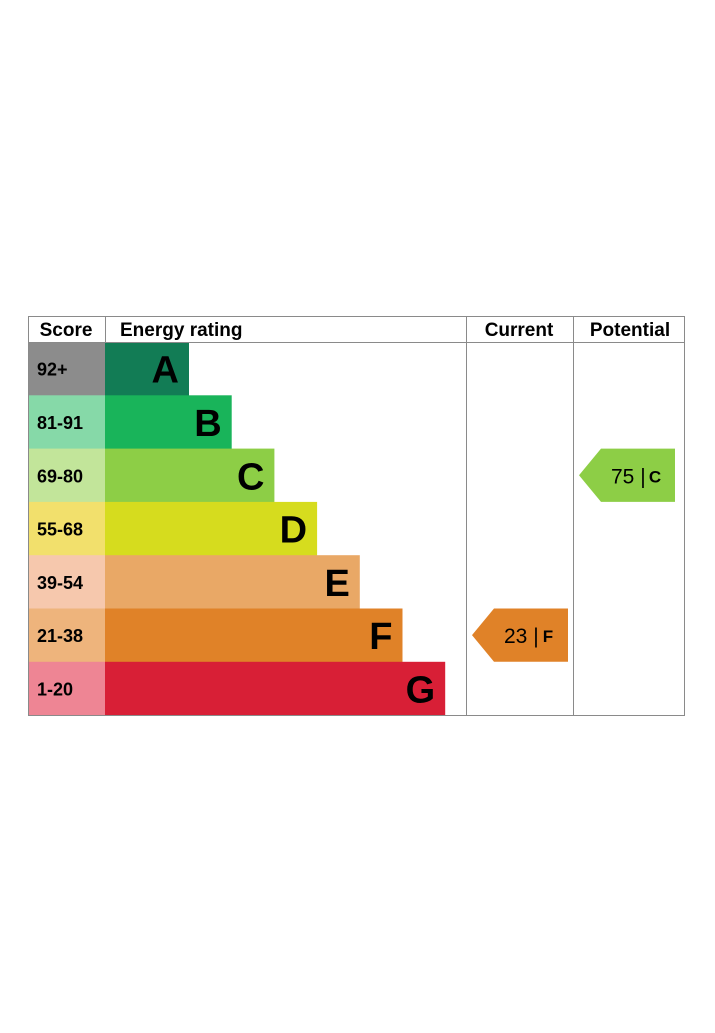  I want to click on score-cell-e, so click(66, 582).